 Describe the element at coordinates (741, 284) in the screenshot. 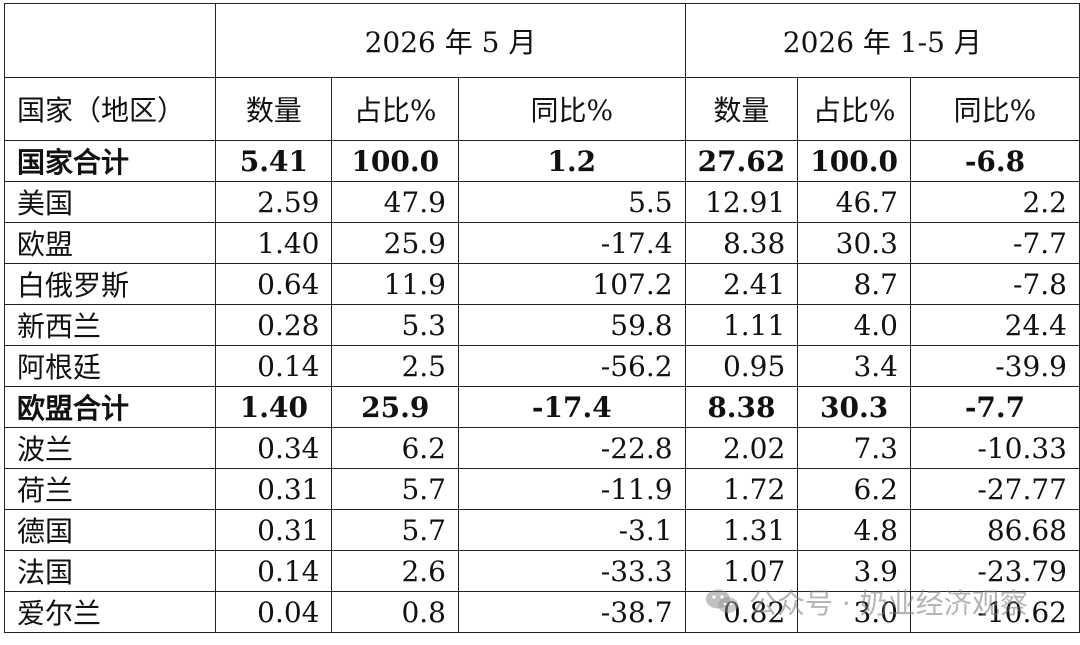

I see `qty-ytd-cell: 2.41` at that location.